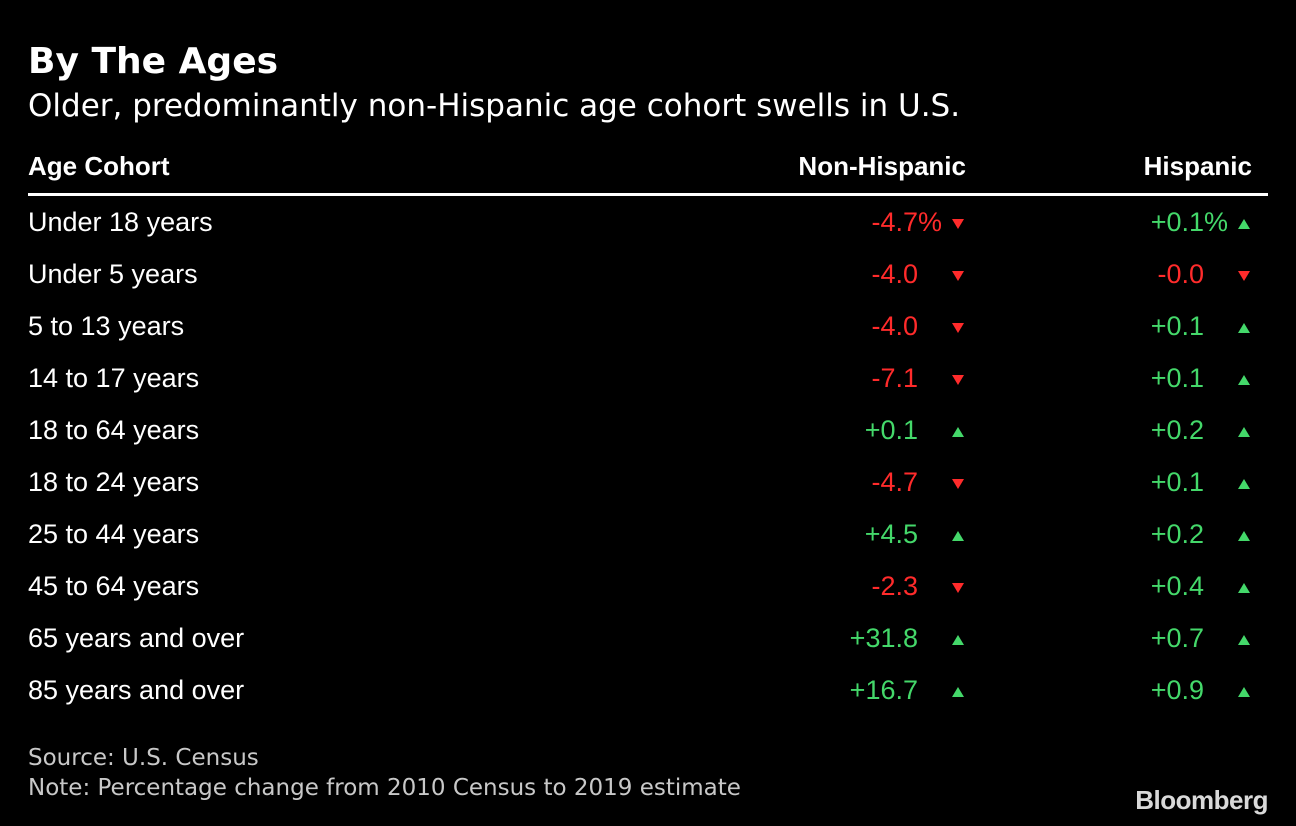  Describe the element at coordinates (1189, 222) in the screenshot. I see `hispanic-value: +0.1%` at that location.